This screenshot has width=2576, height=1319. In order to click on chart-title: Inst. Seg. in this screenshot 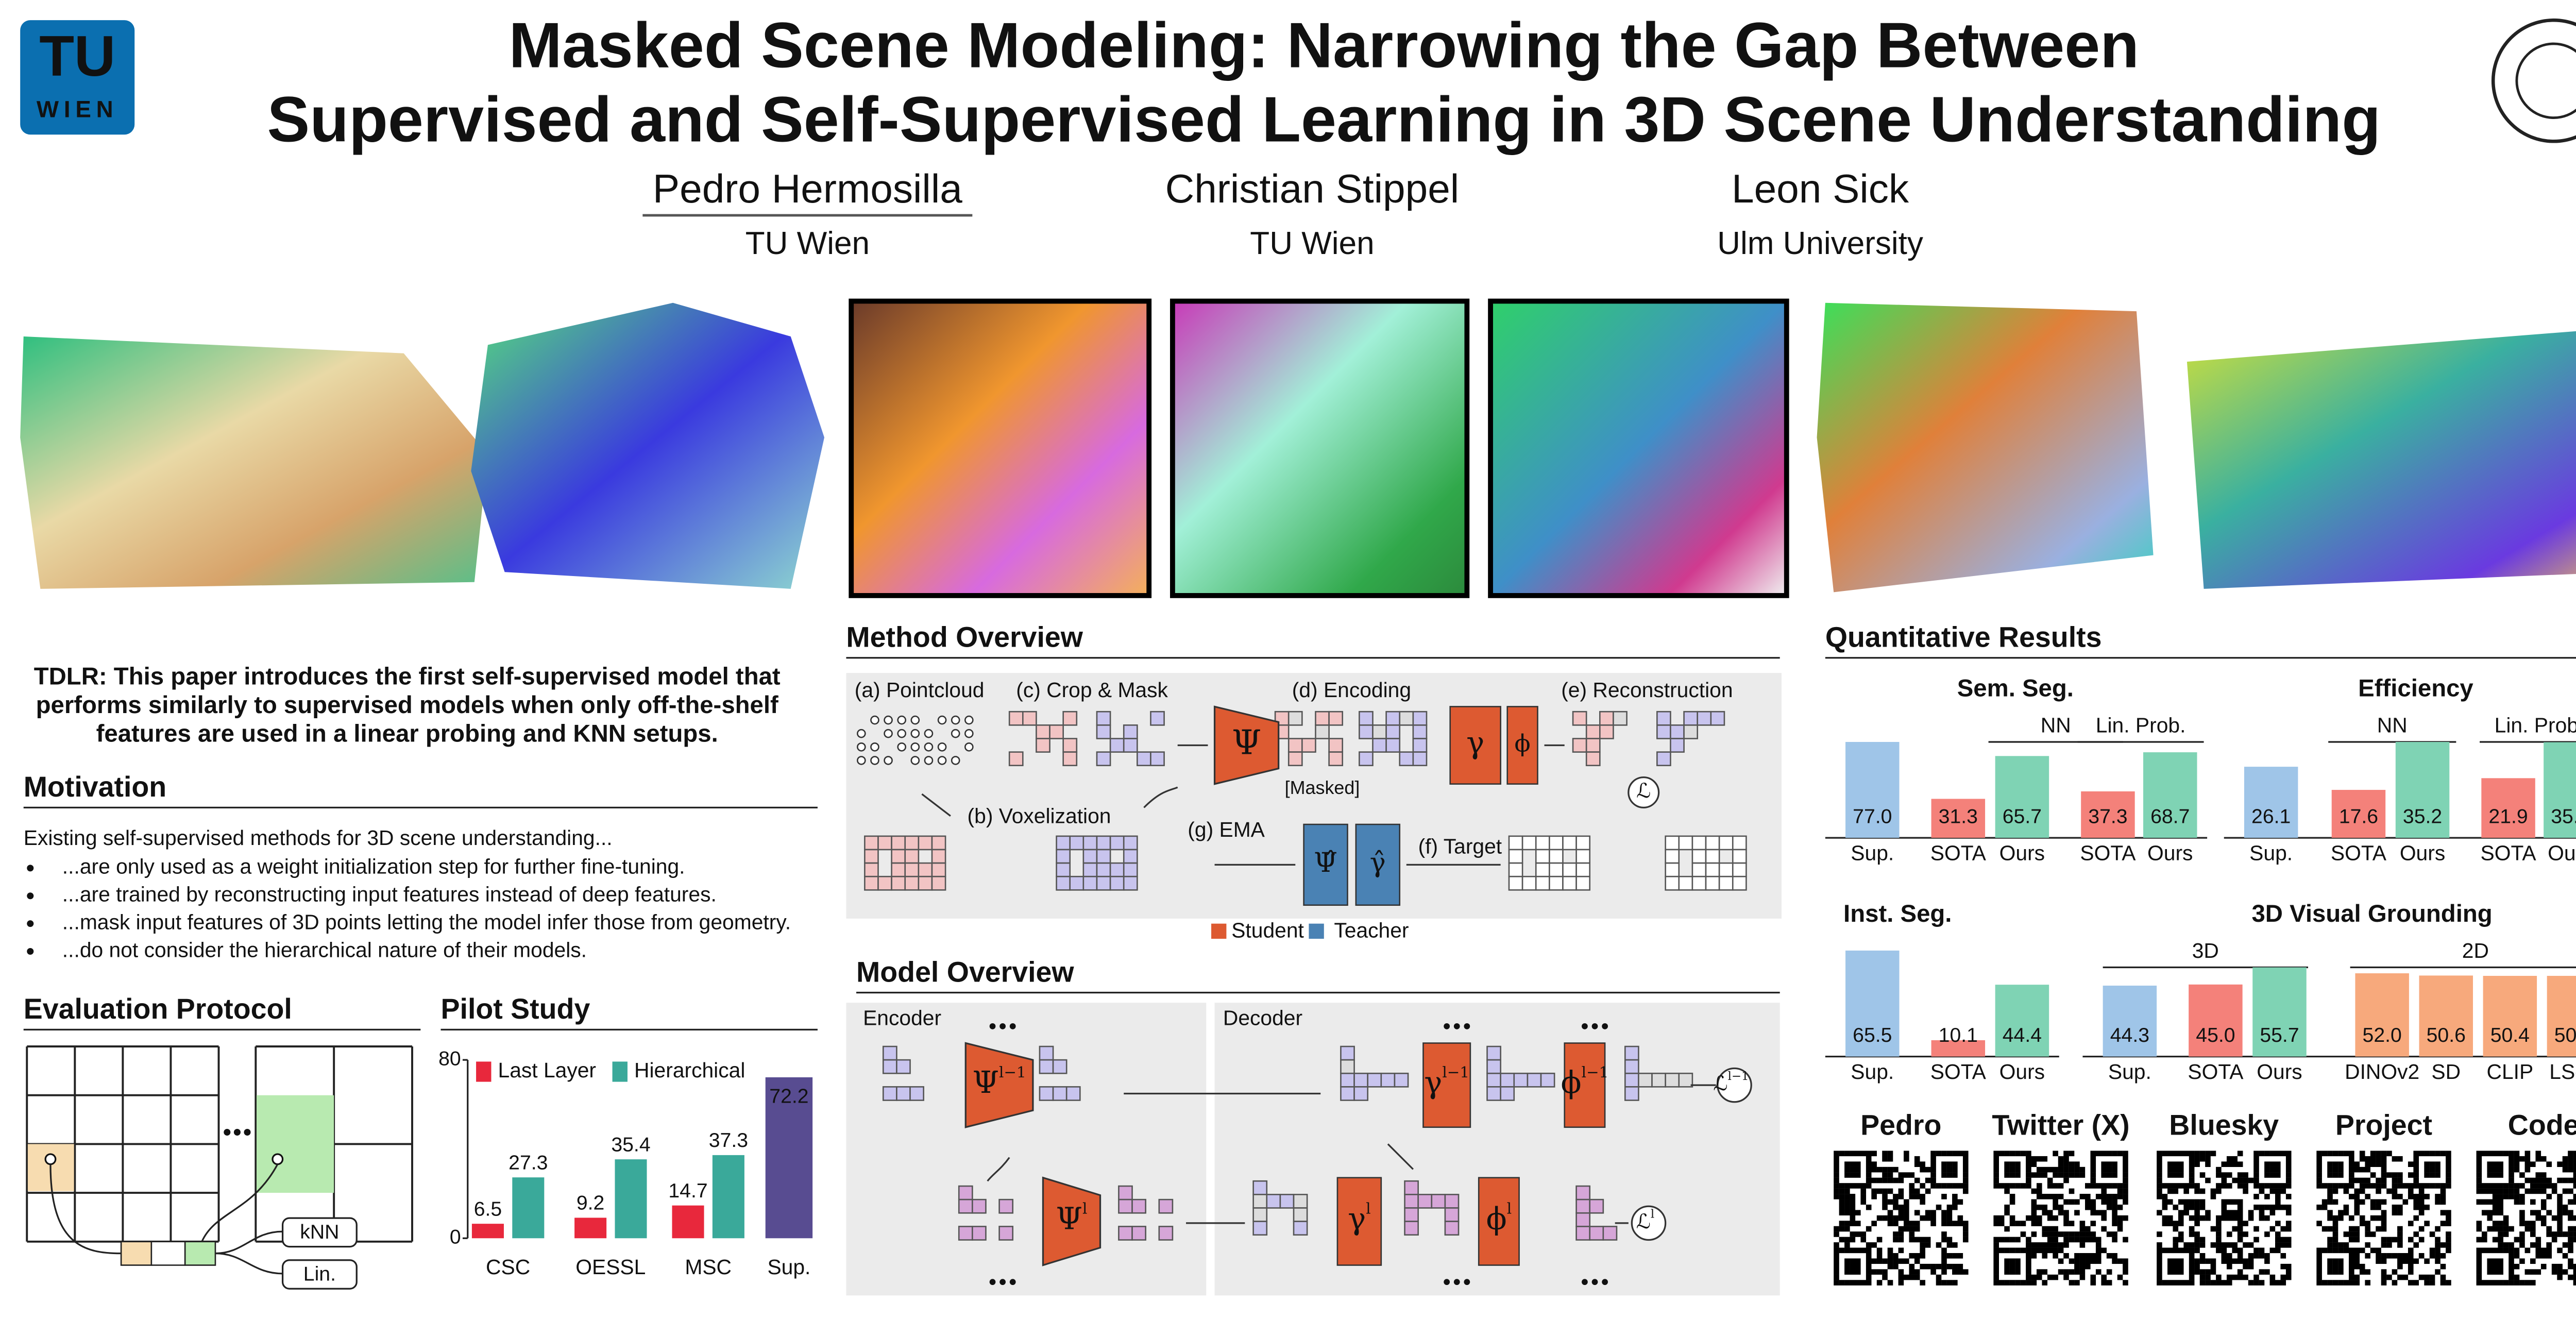, I will do `click(1897, 913)`.